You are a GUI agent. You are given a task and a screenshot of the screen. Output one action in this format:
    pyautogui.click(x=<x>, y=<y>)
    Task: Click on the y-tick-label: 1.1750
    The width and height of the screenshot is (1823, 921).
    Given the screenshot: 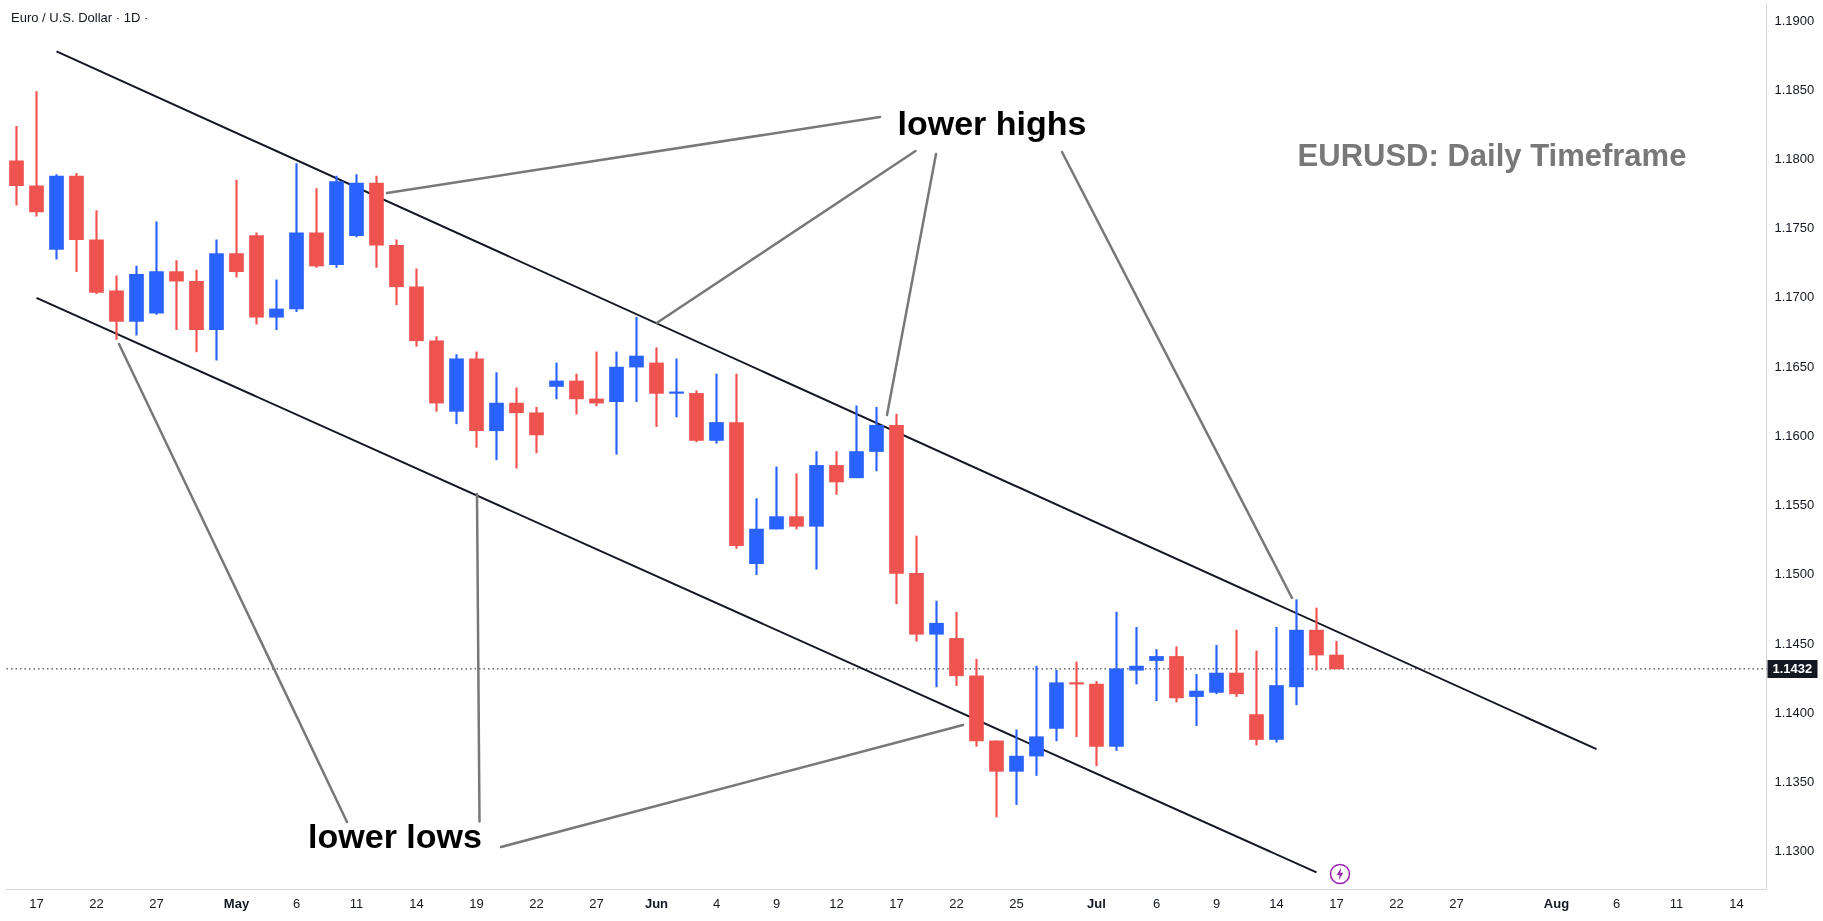 What is the action you would take?
    pyautogui.click(x=1794, y=228)
    